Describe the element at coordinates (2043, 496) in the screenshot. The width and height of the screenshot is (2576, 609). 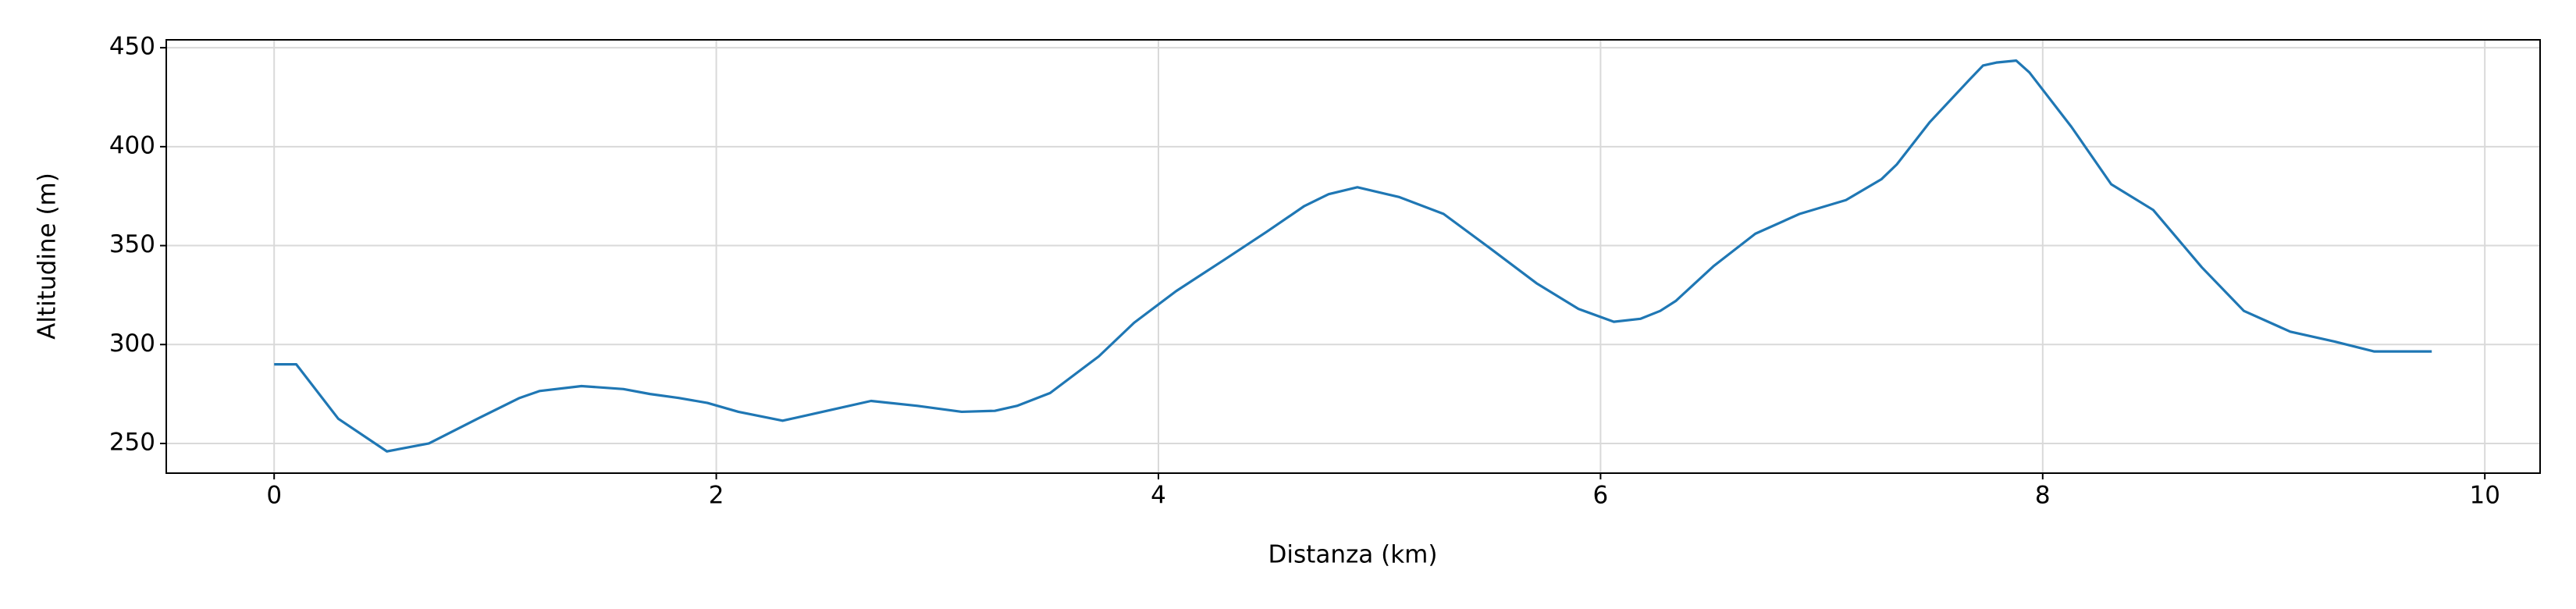
I see `x-tick-label: 8` at that location.